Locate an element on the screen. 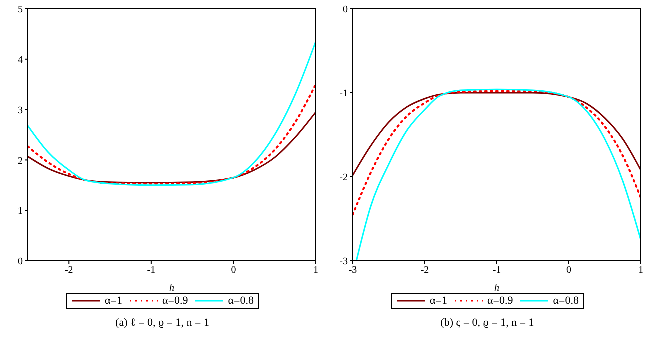  y-tick-label: 5 is located at coordinates (20, 10).